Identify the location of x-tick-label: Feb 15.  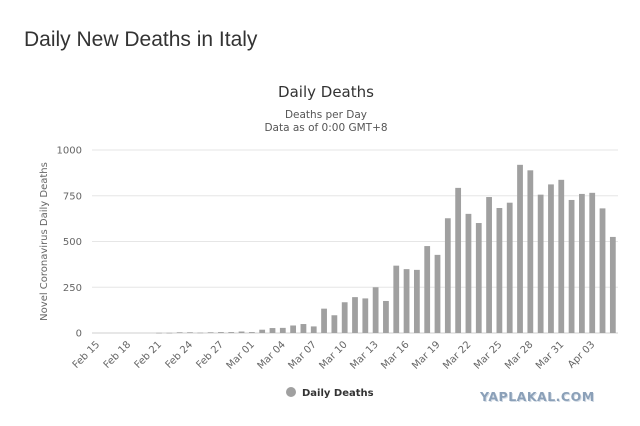
(87, 355).